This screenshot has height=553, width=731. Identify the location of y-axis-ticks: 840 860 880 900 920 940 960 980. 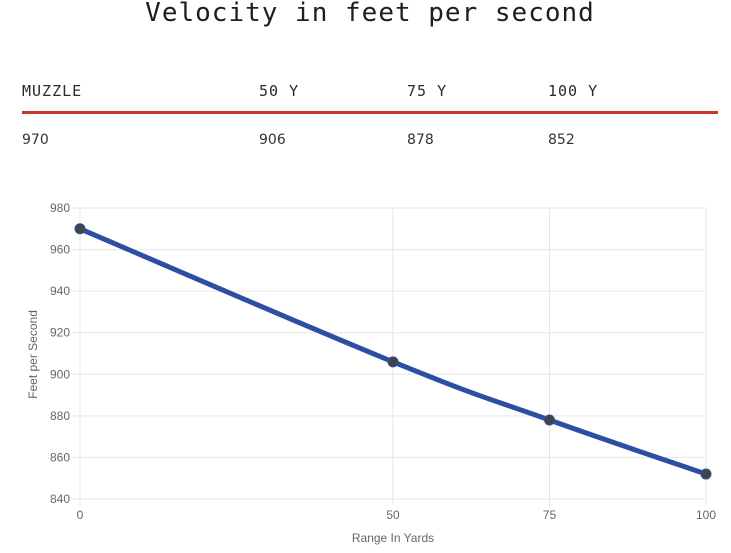
(60, 353).